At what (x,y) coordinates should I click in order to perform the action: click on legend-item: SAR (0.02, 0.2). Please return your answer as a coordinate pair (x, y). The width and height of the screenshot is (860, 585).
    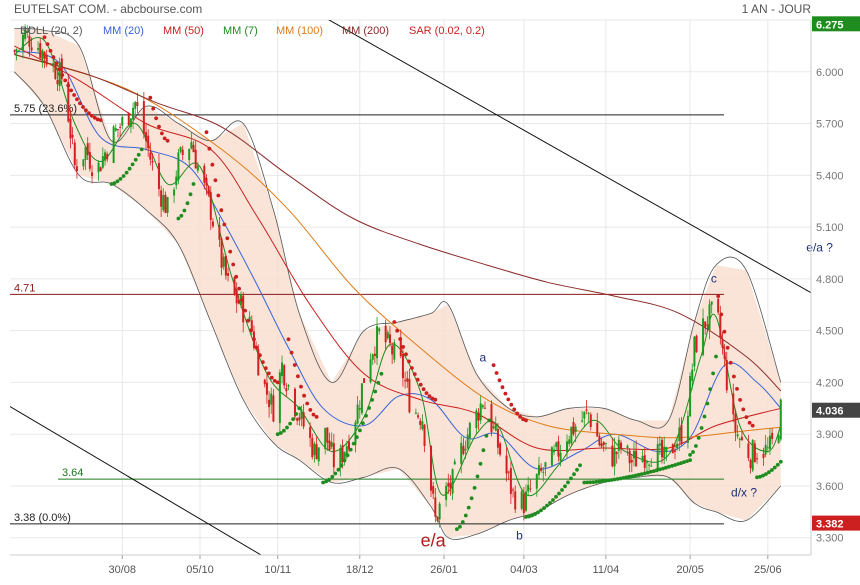
    Looking at the image, I should click on (447, 31).